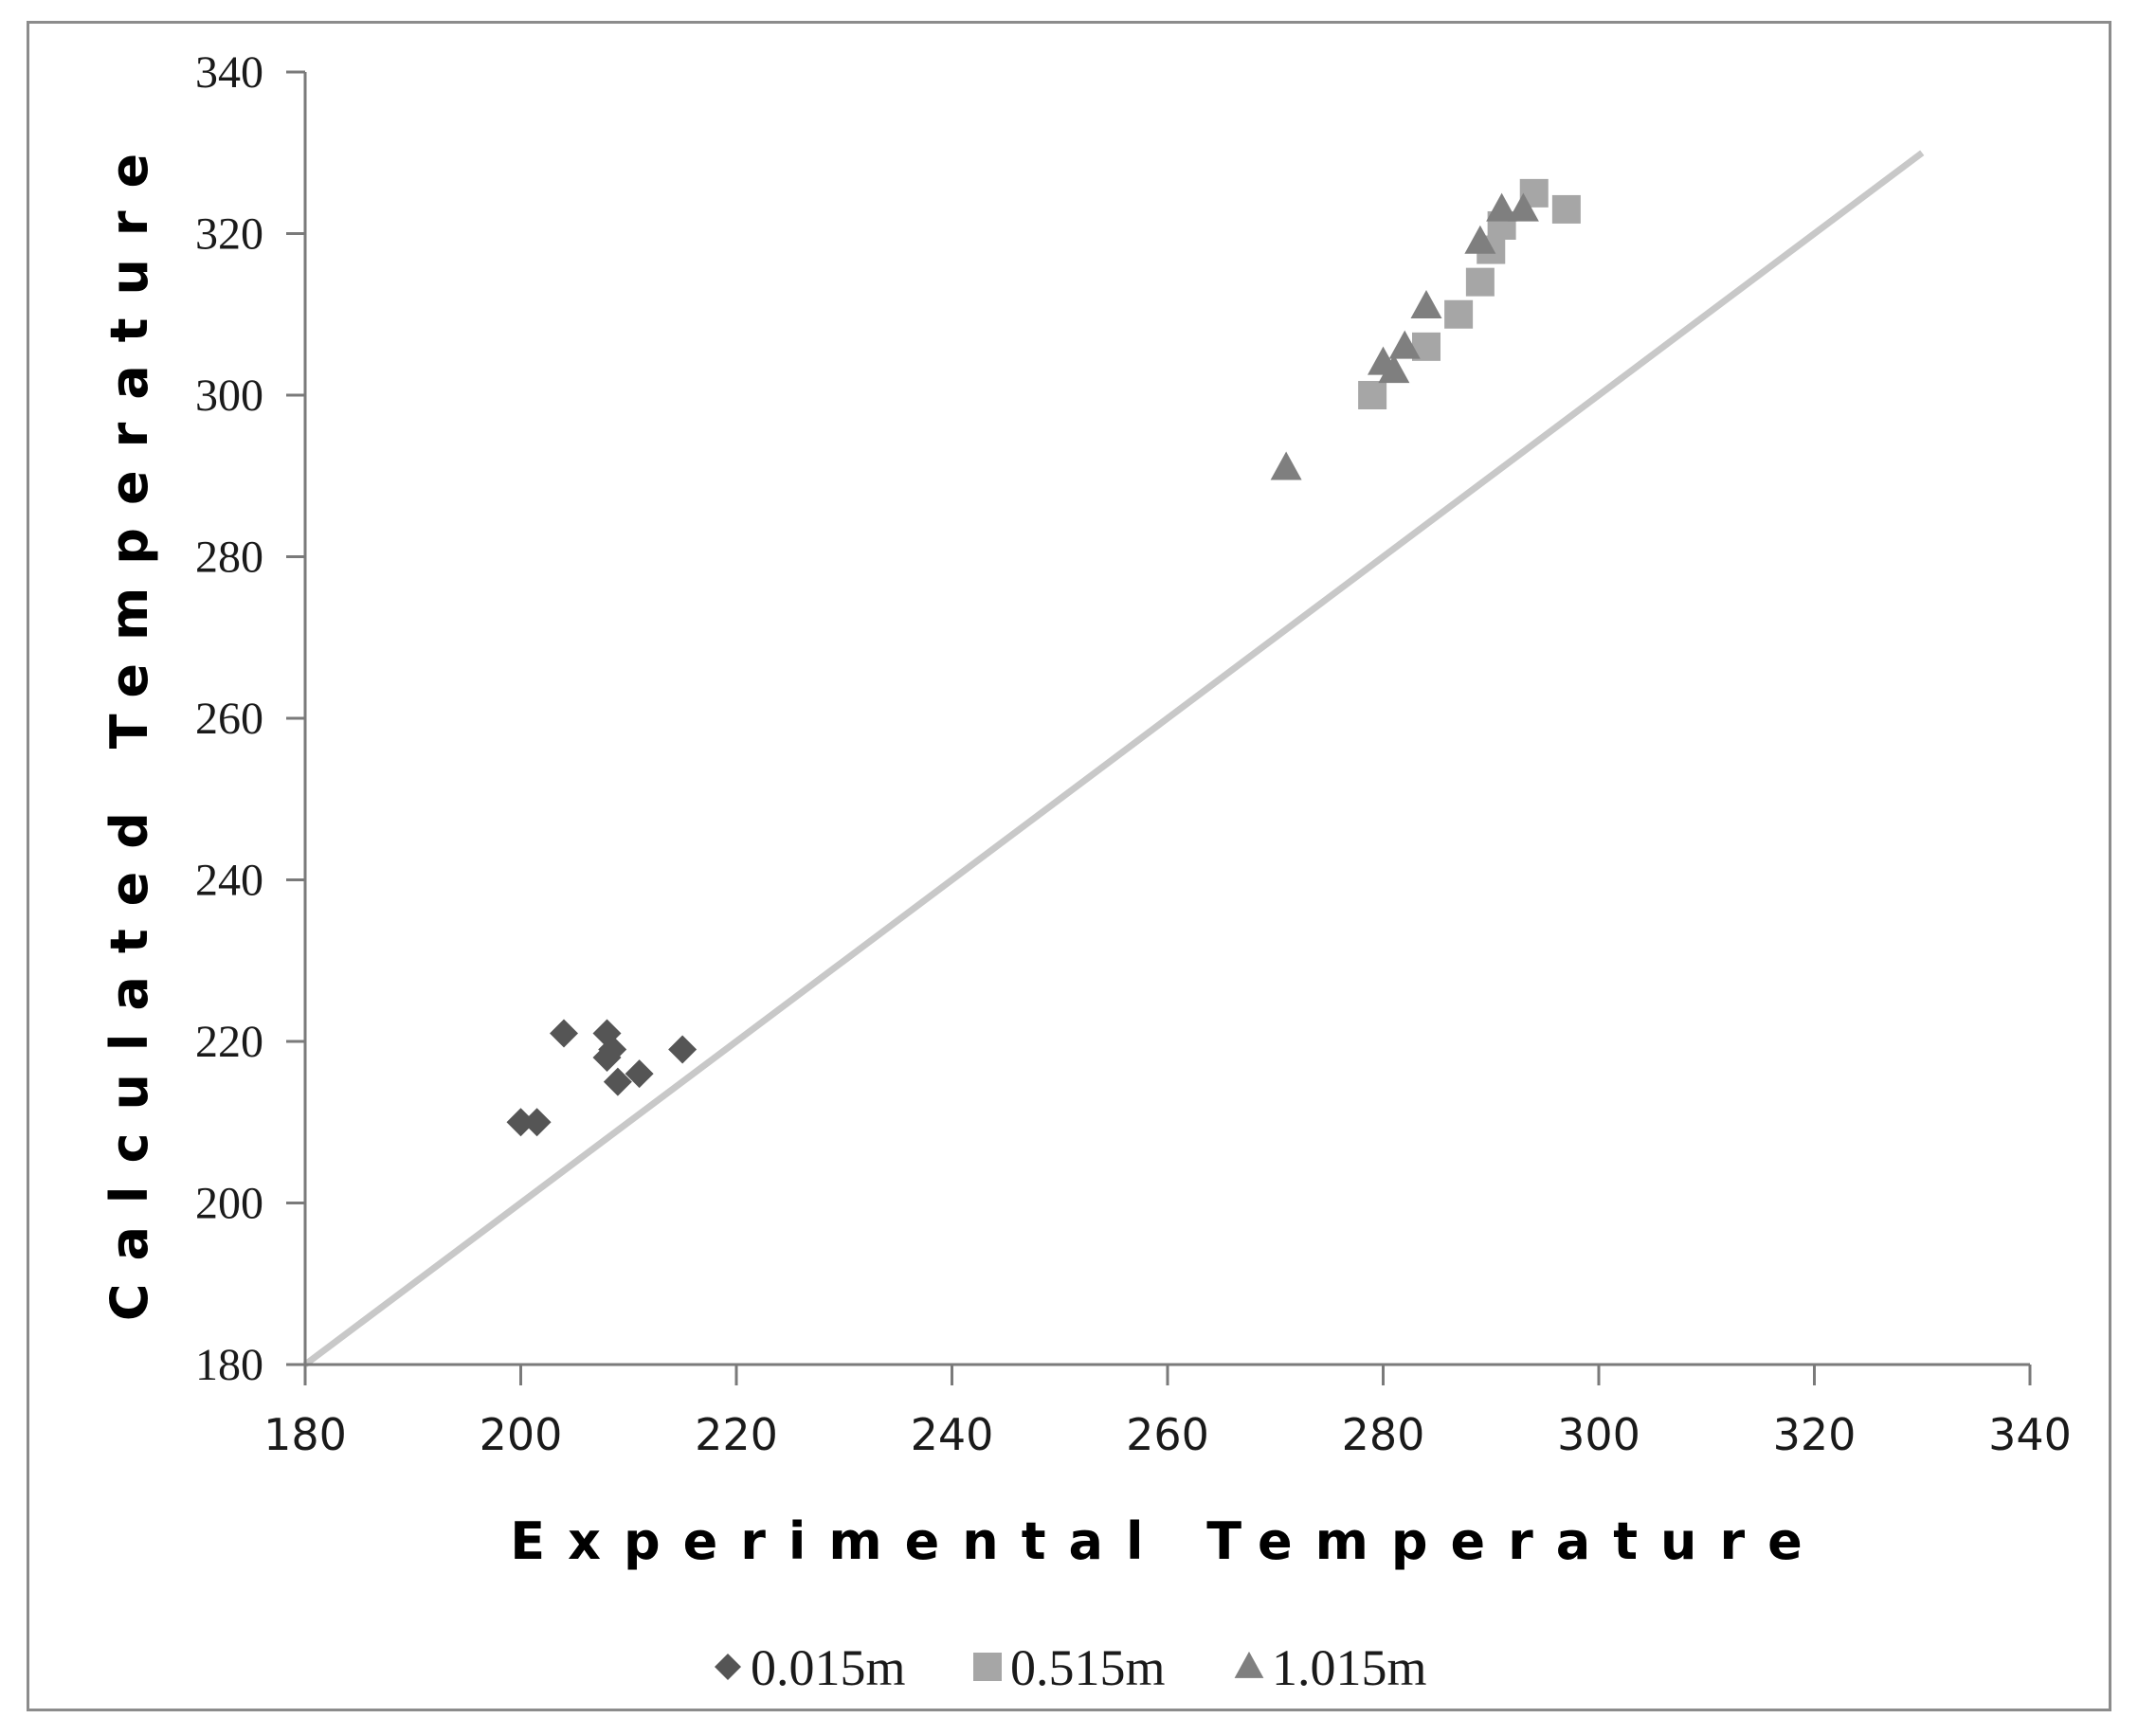  Describe the element at coordinates (229, 881) in the screenshot. I see `y-tick-label: 240` at that location.